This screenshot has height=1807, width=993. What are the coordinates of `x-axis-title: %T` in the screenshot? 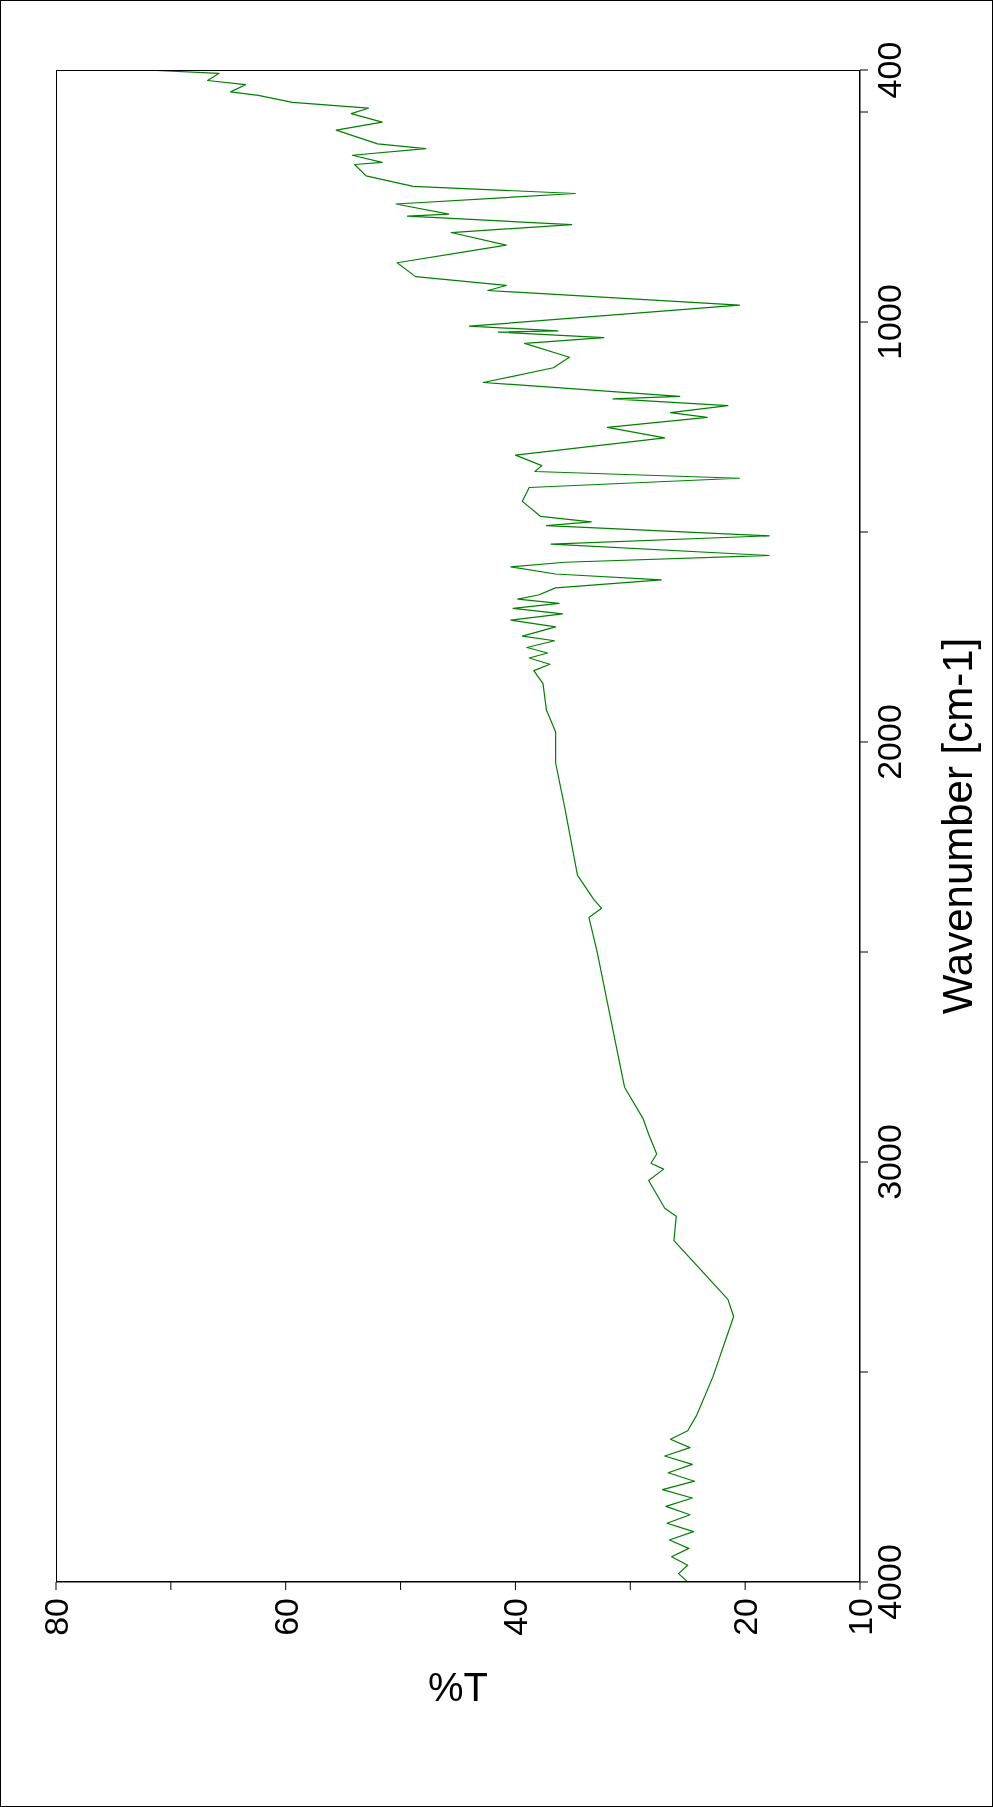 It's located at (458, 1687).